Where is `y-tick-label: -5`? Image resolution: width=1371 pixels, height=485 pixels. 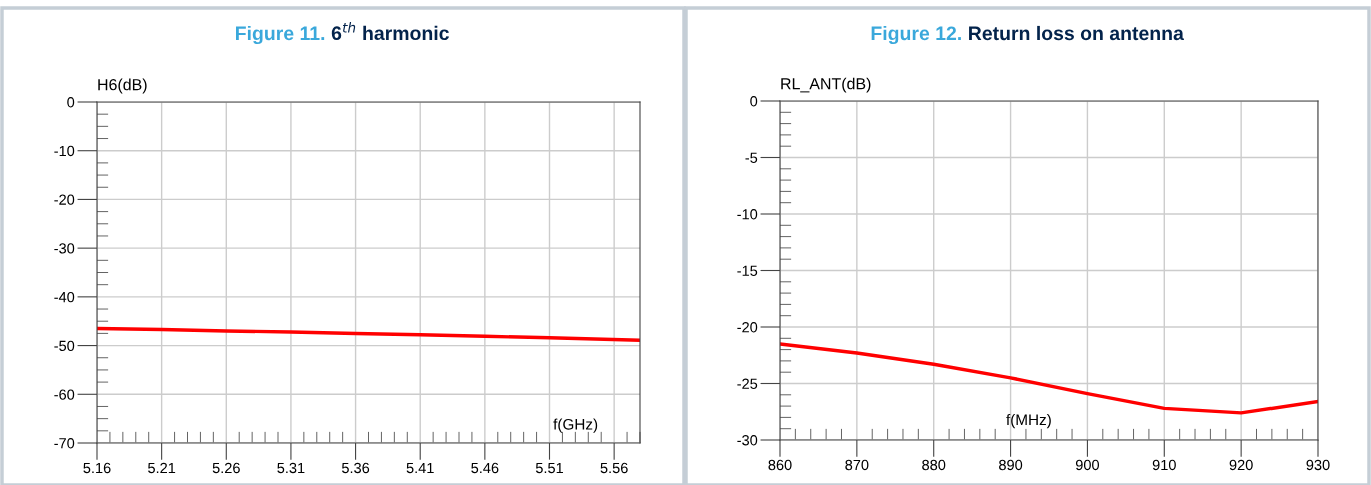 y-tick-label: -5 is located at coordinates (751, 157).